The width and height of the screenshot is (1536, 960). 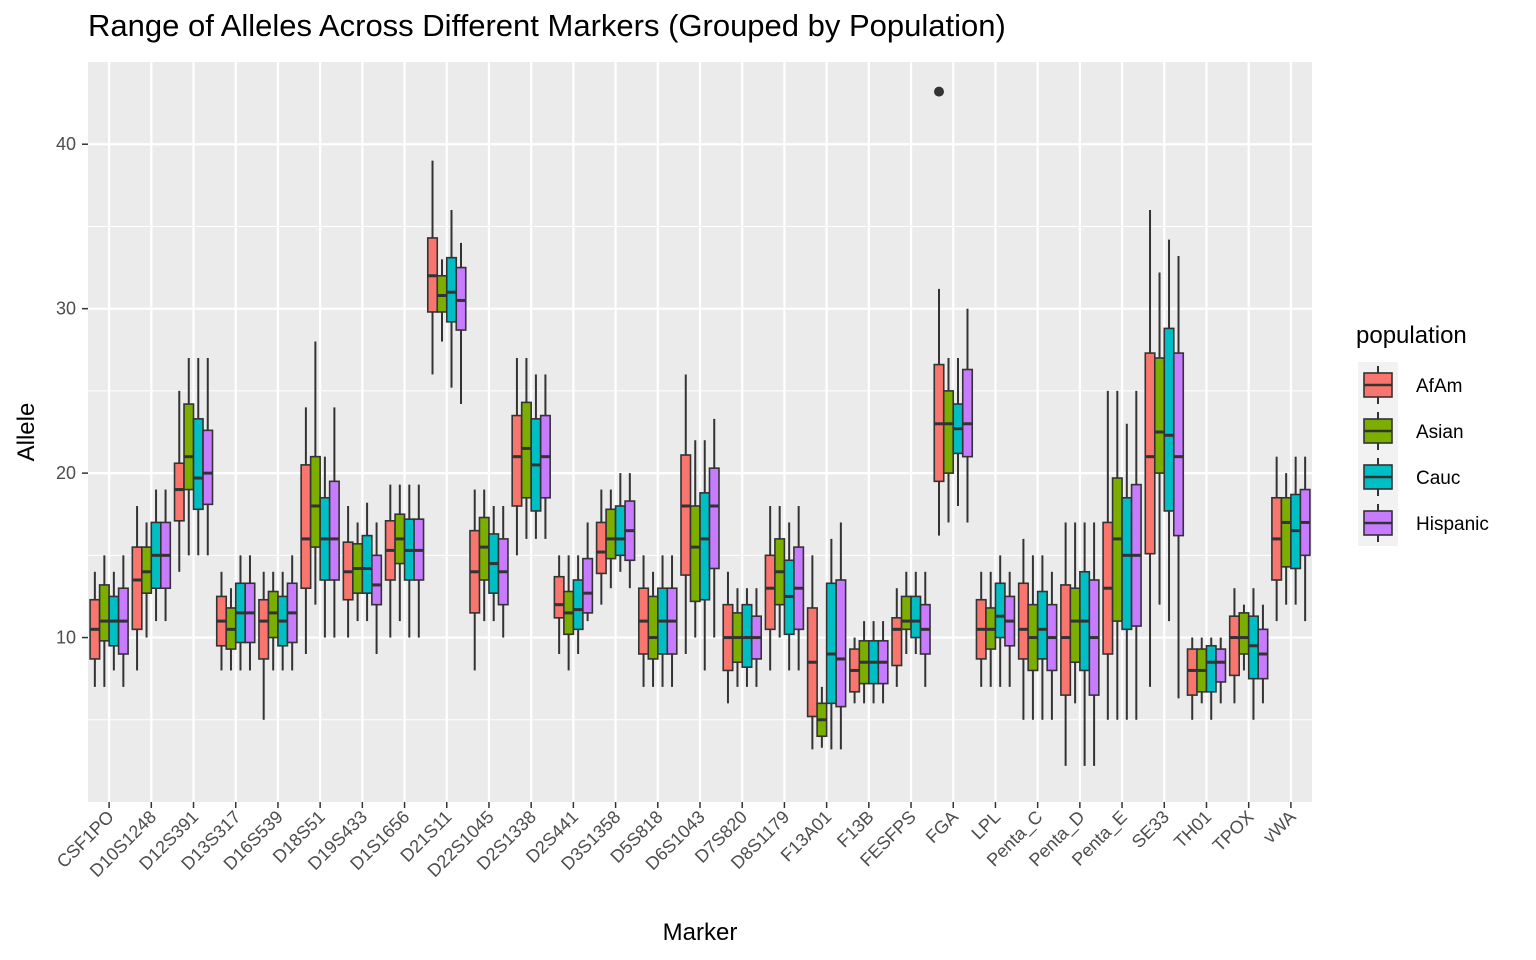 I want to click on x-tick-label: TPOX, so click(x=1233, y=831).